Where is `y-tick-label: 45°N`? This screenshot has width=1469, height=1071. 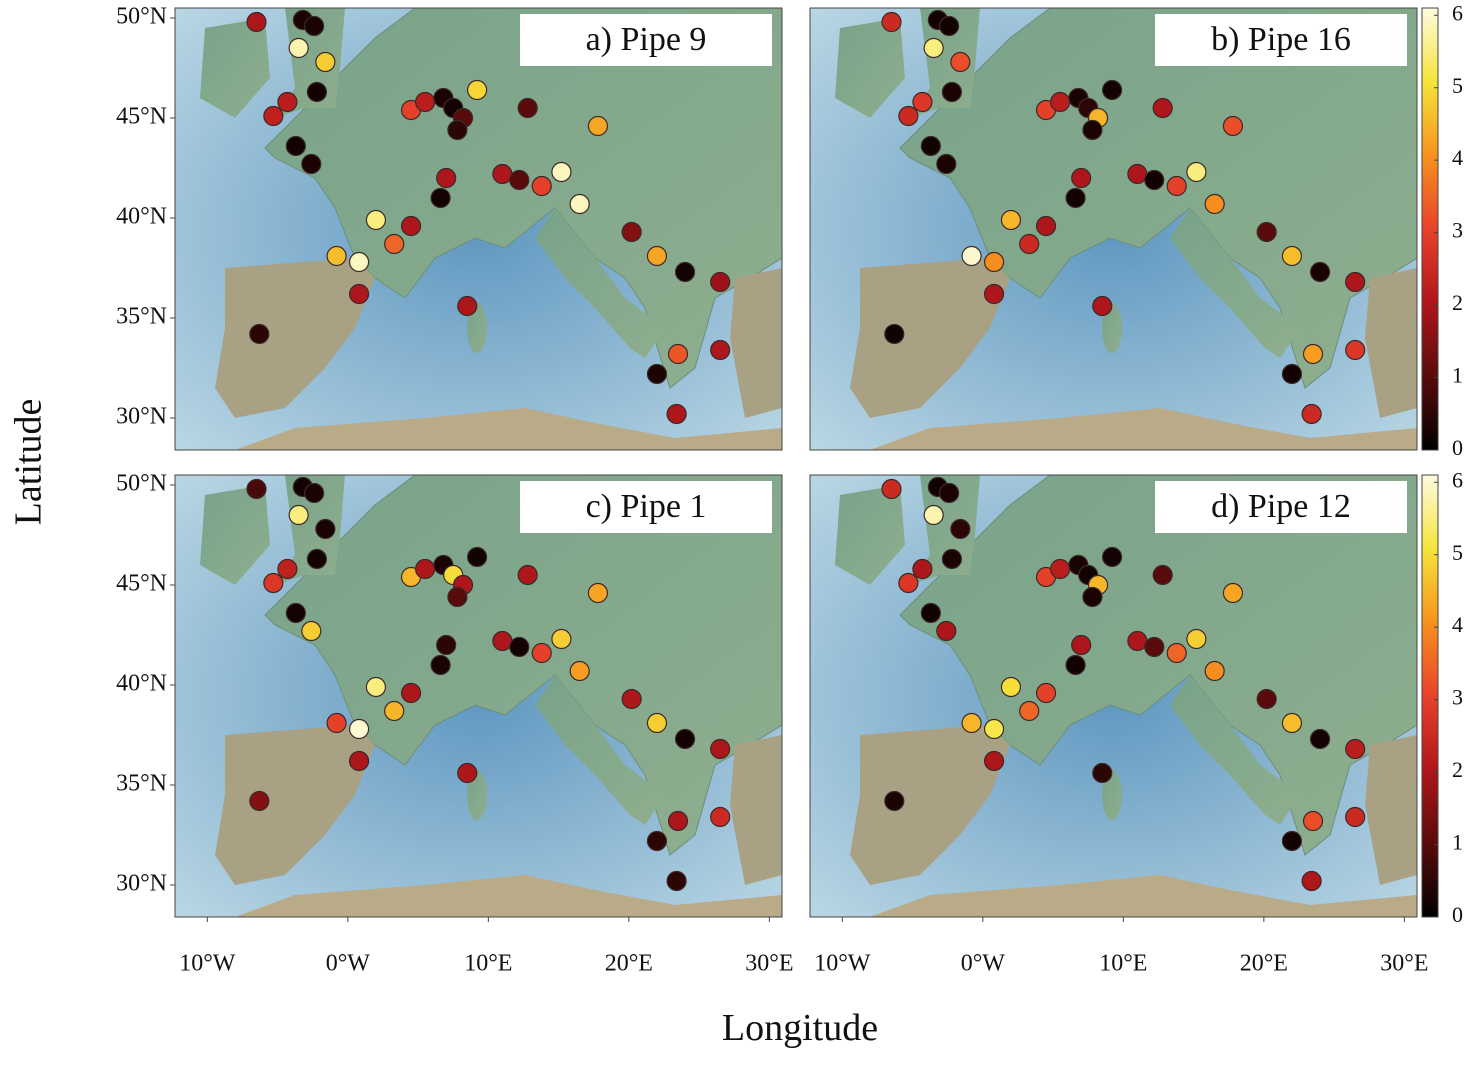 y-tick-label: 45°N is located at coordinates (141, 117).